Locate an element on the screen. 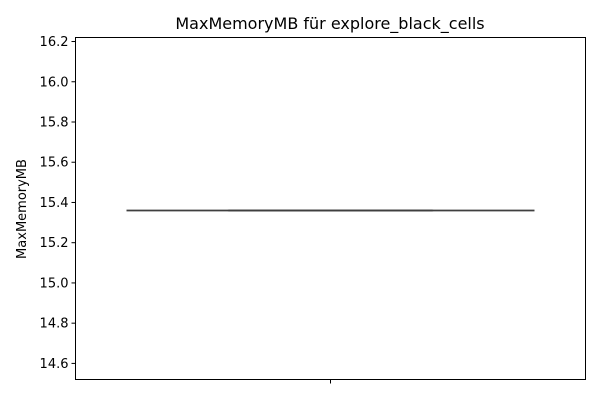 The image size is (600, 400). y-tick-label: 15.8 is located at coordinates (54, 122).